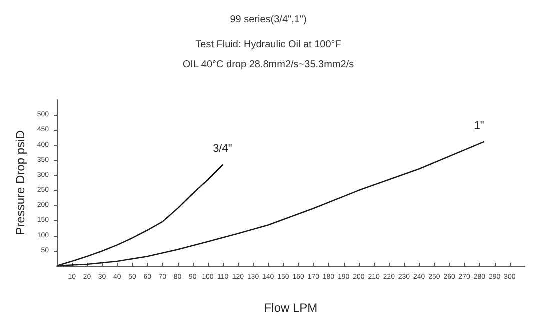 Image resolution: width=537 pixels, height=329 pixels. Describe the element at coordinates (222, 148) in the screenshot. I see `series-label: 3/4"` at that location.